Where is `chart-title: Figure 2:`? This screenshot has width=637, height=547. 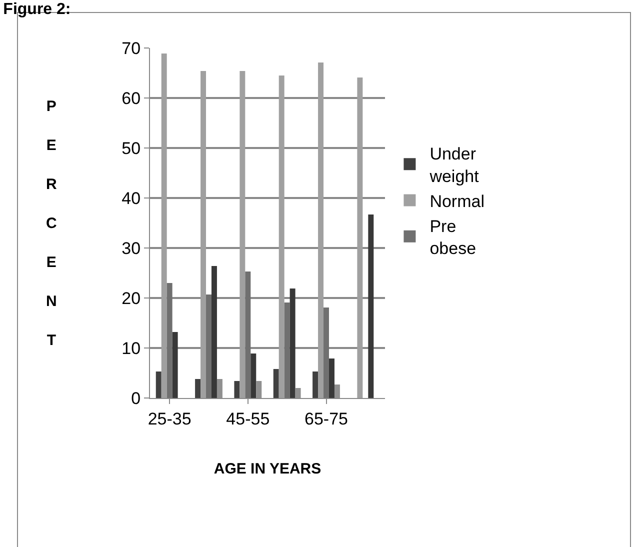
chart-title: Figure 2: is located at coordinates (37, 9).